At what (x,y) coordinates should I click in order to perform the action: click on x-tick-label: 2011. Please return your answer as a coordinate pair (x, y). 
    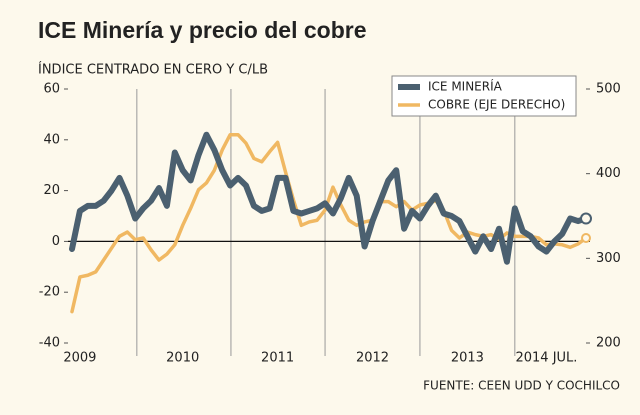
    Looking at the image, I should click on (277, 358).